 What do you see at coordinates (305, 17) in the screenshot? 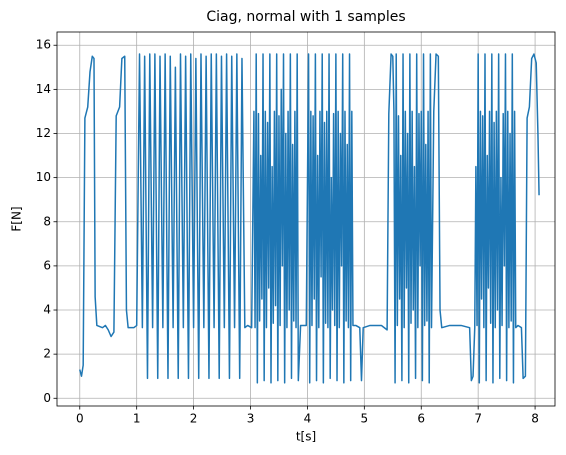
I see `chart-title: Ciag, normal with 1 samples` at bounding box center [305, 17].